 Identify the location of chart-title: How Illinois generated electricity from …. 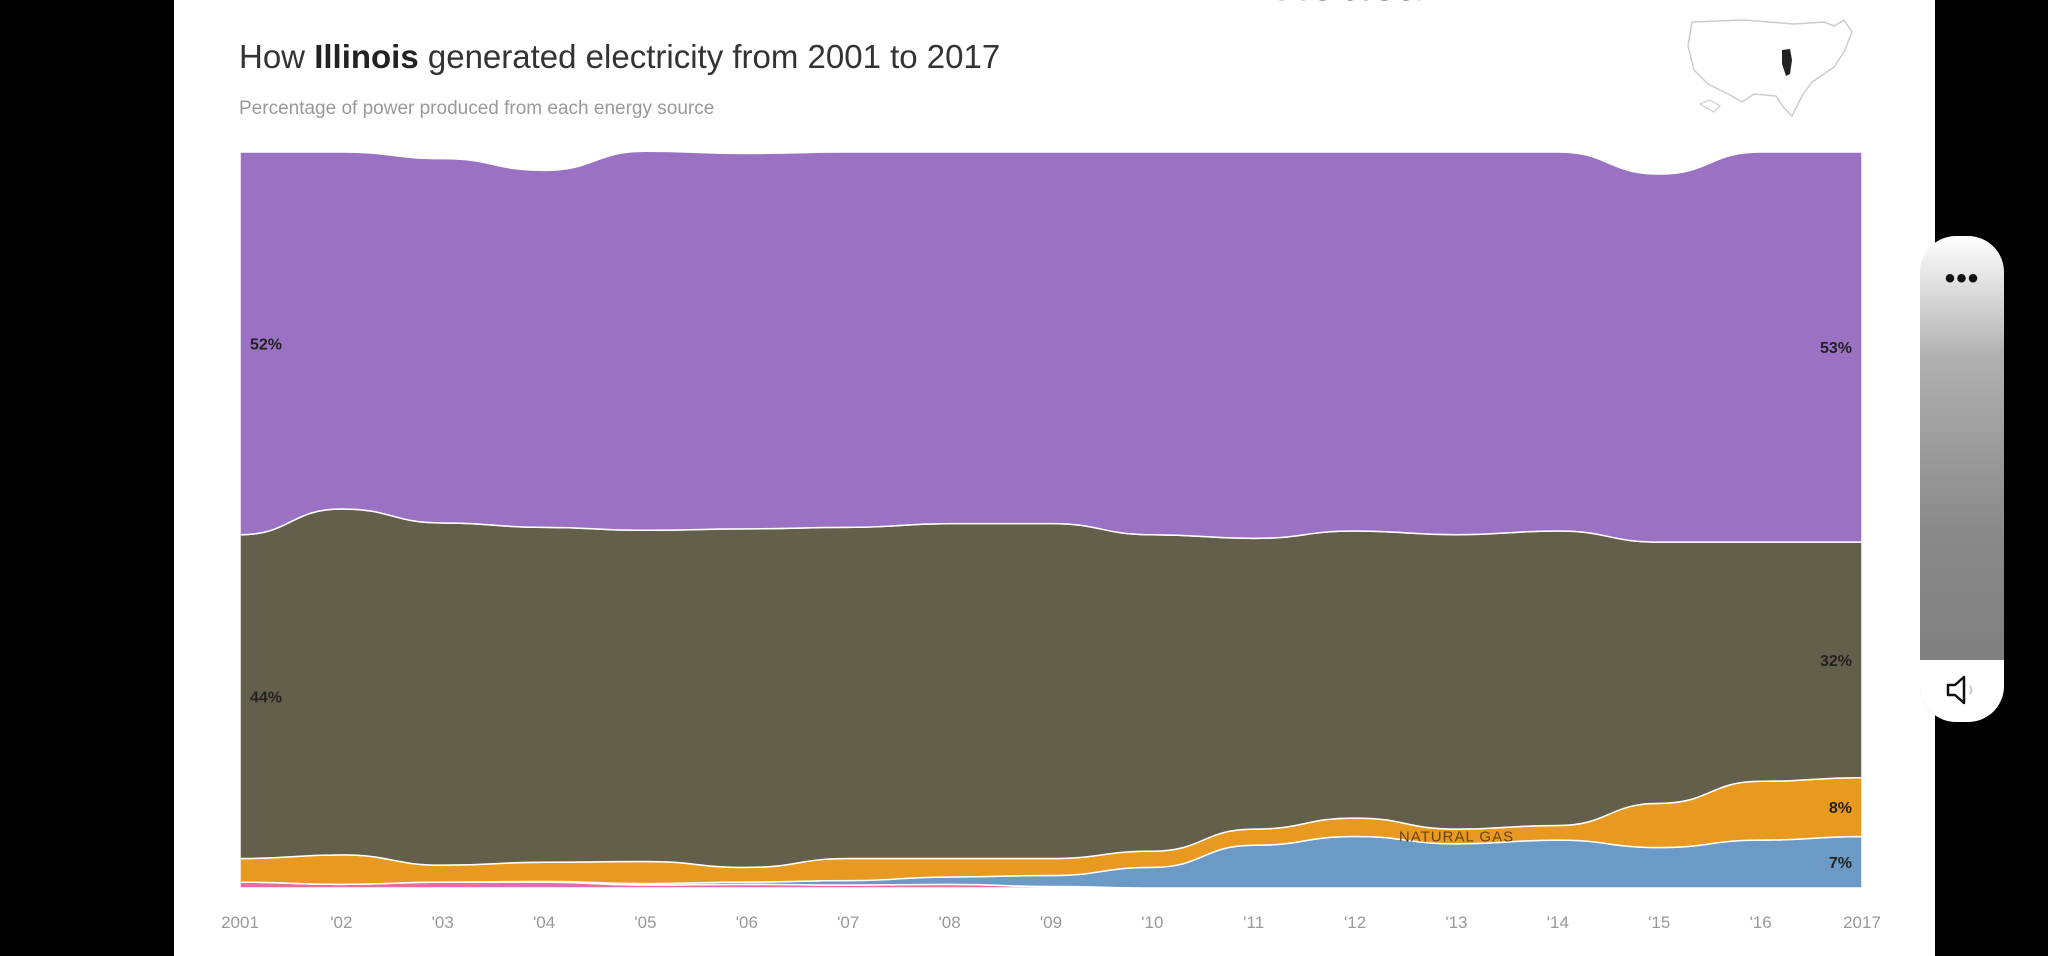
(620, 56).